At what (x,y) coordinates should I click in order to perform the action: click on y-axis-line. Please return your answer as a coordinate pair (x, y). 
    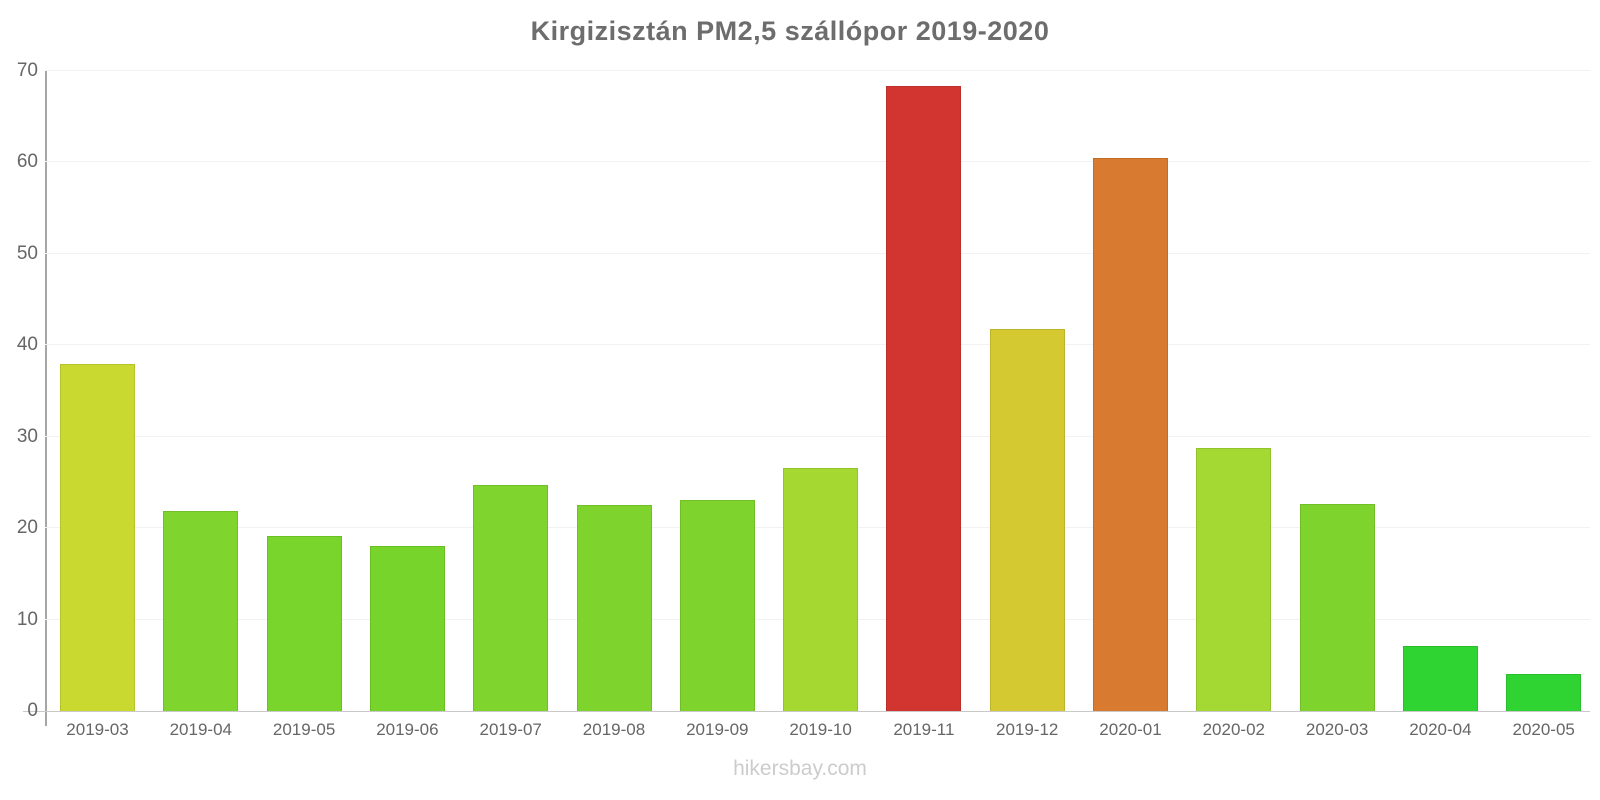
    Looking at the image, I should click on (46, 398).